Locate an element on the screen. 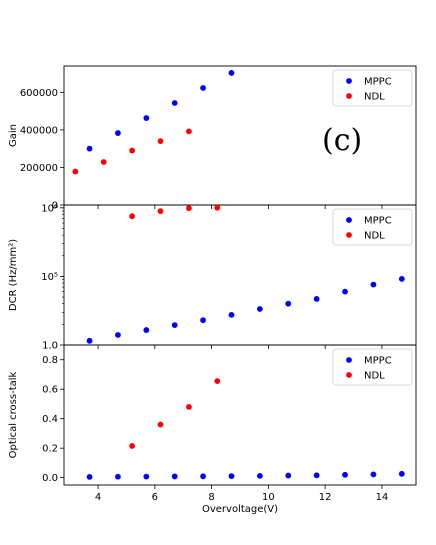 This screenshot has width=436, height=545. y-tick-label: 200000 is located at coordinates (39, 168).